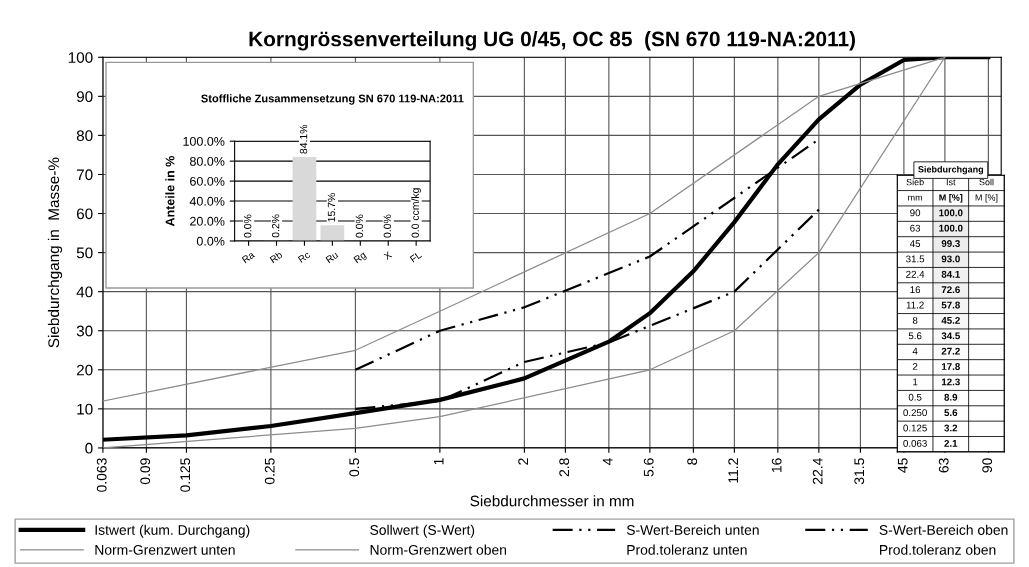 This screenshot has width=1029, height=567. Describe the element at coordinates (523, 461) in the screenshot. I see `x-tick-label: 2` at that location.